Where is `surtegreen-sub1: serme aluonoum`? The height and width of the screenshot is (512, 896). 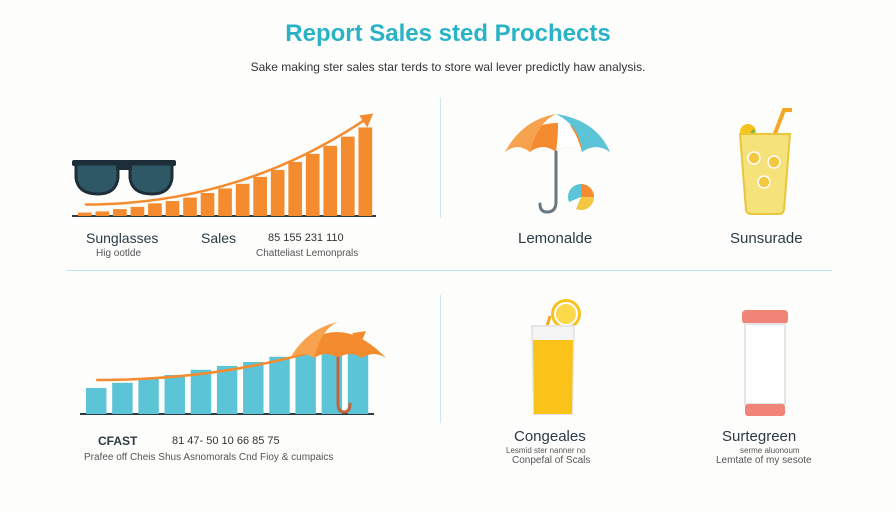
surtegreen-sub1: serme aluonoum is located at coordinates (770, 450).